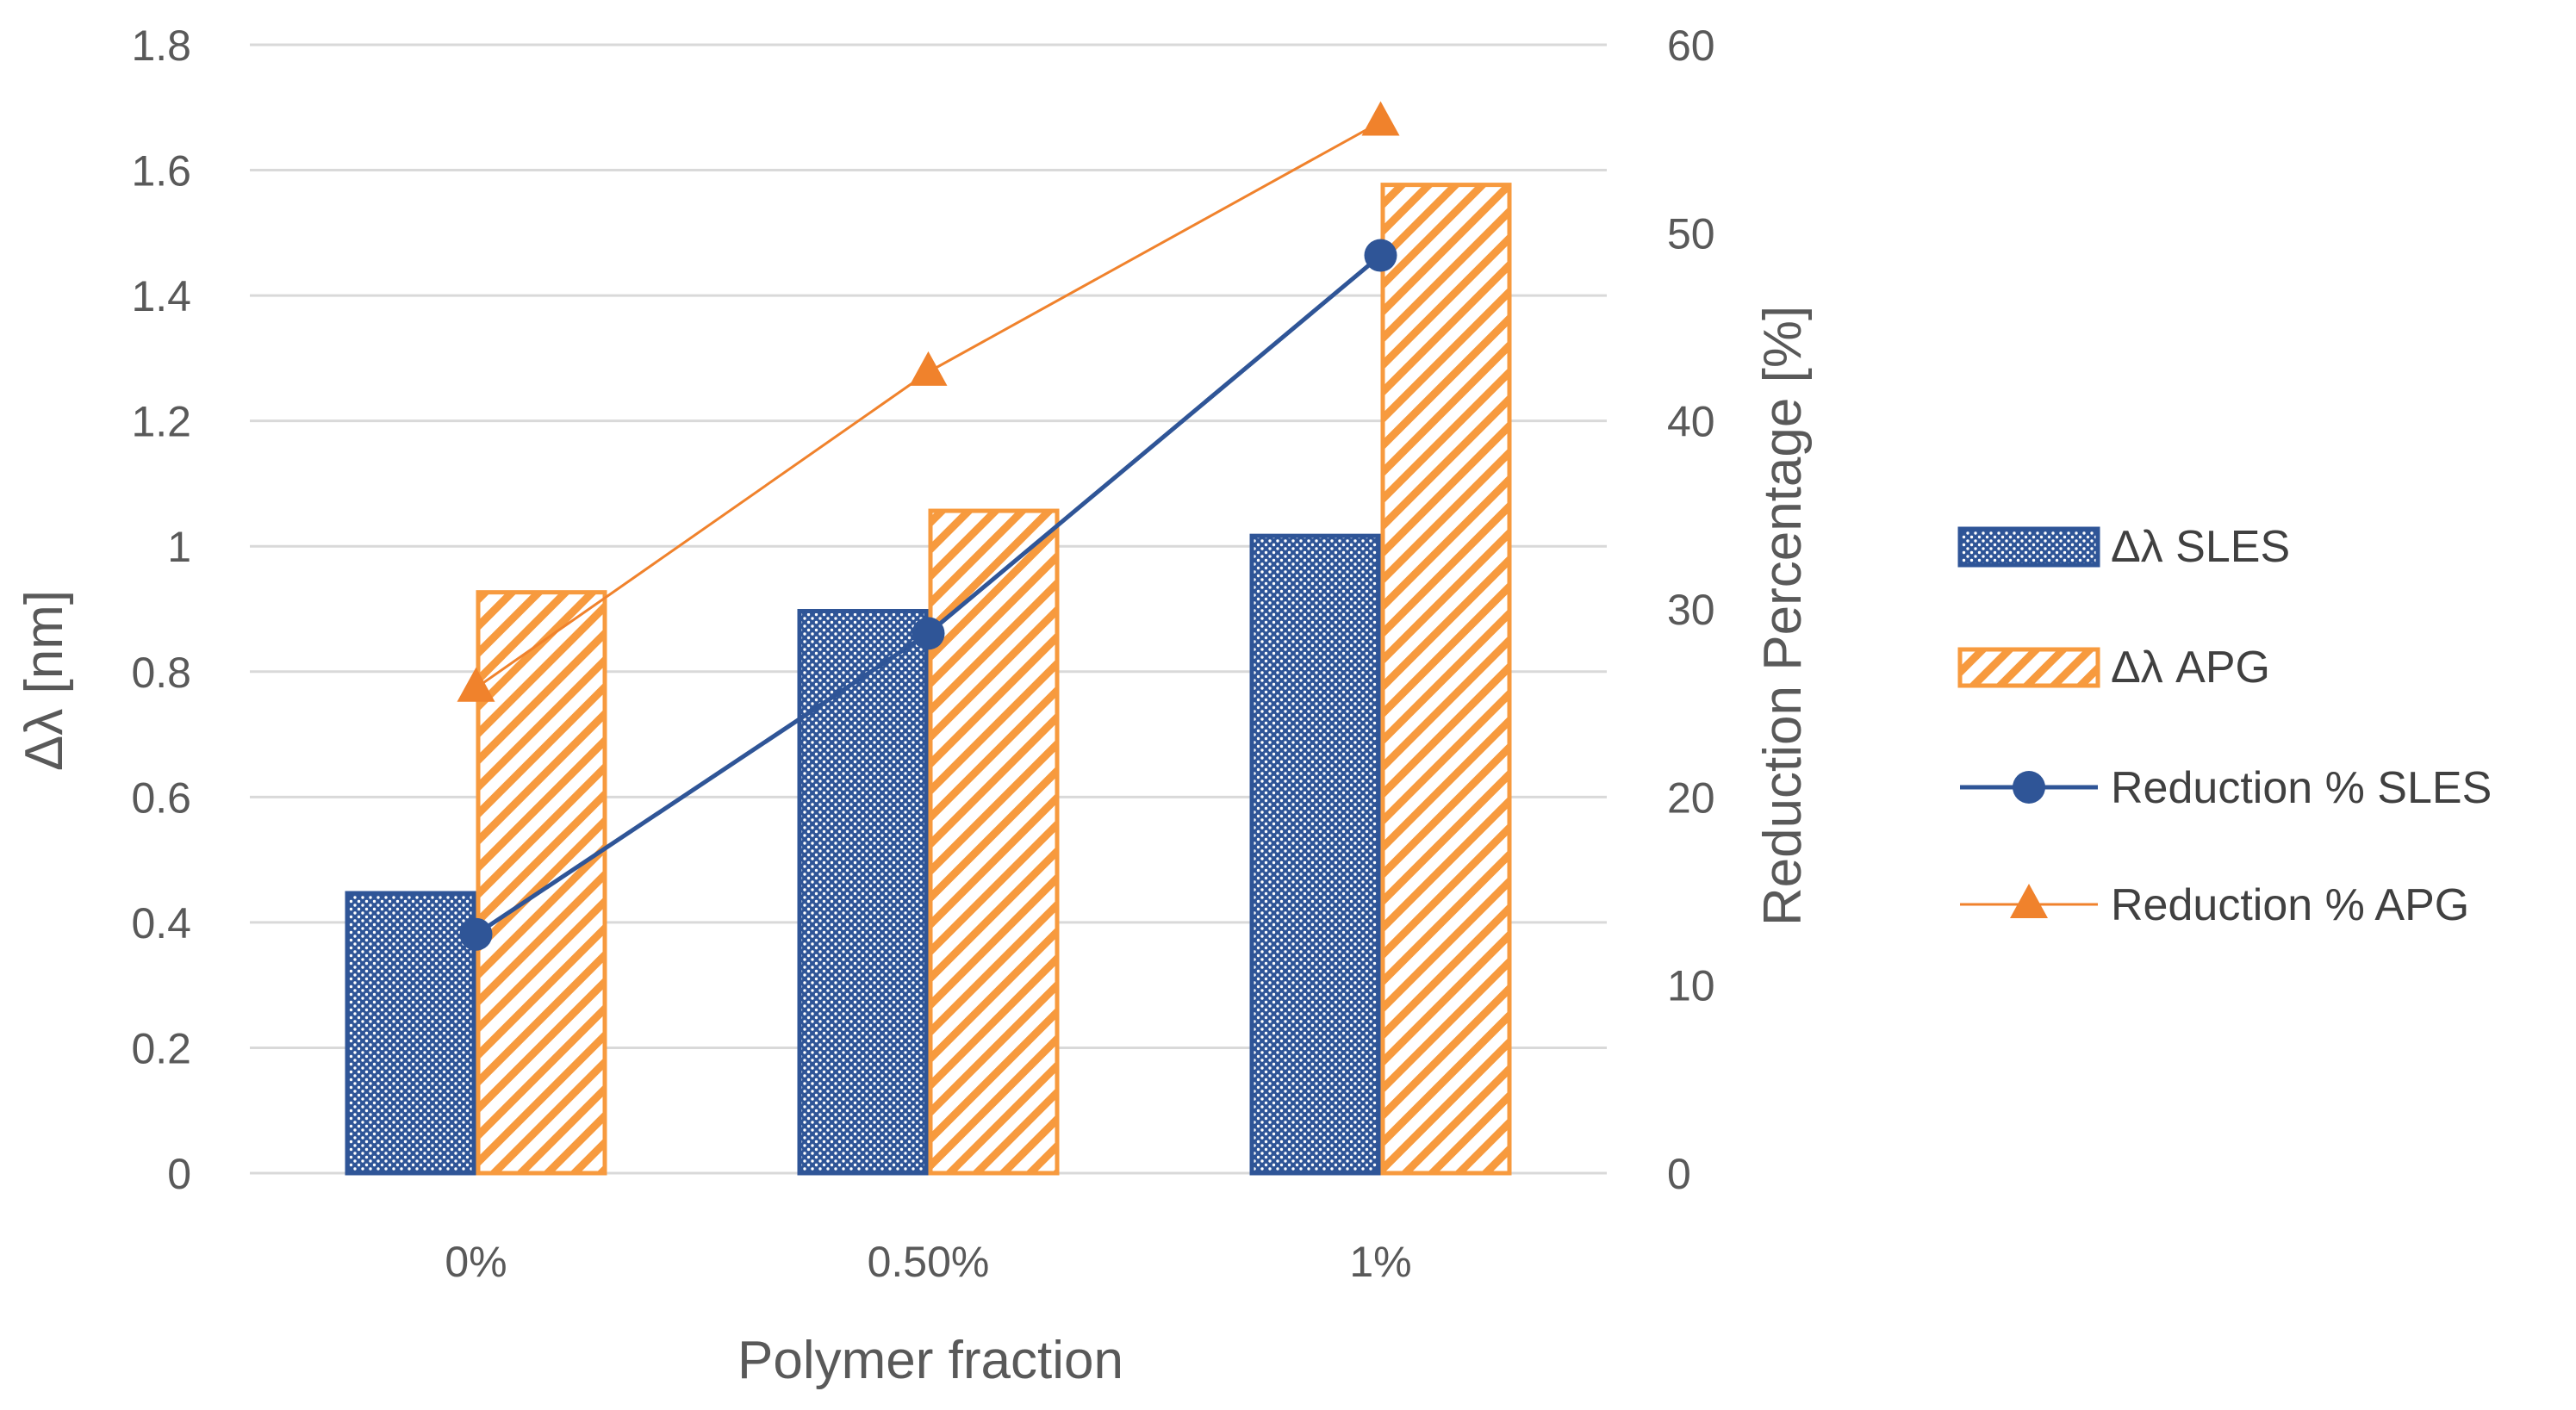 Image resolution: width=2576 pixels, height=1410 pixels. Describe the element at coordinates (179, 547) in the screenshot. I see `left-tick-label: 1` at that location.